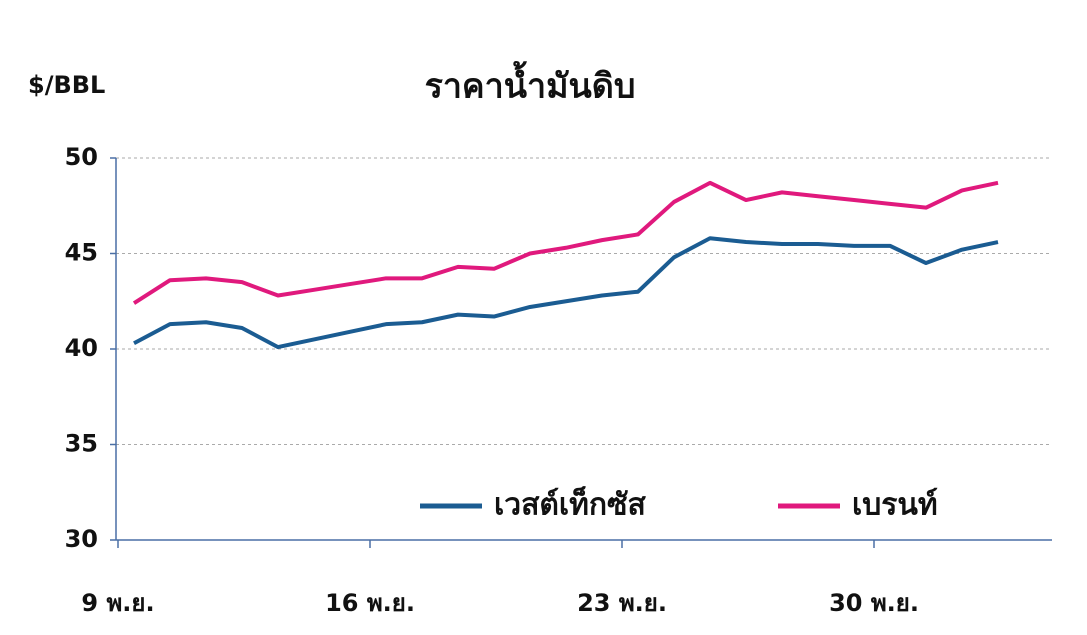 The height and width of the screenshot is (635, 1087). I want to click on y-tick-label: 30, so click(81, 539).